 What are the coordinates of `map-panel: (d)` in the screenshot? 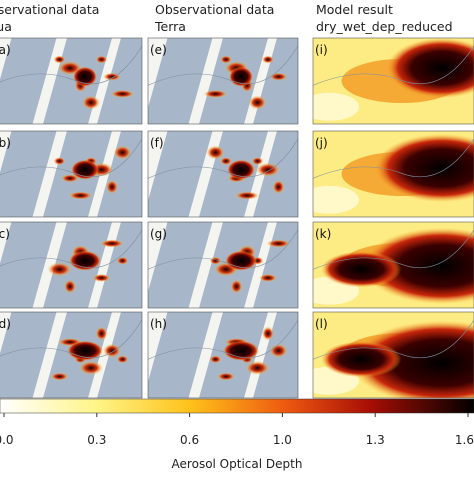 It's located at (71, 355).